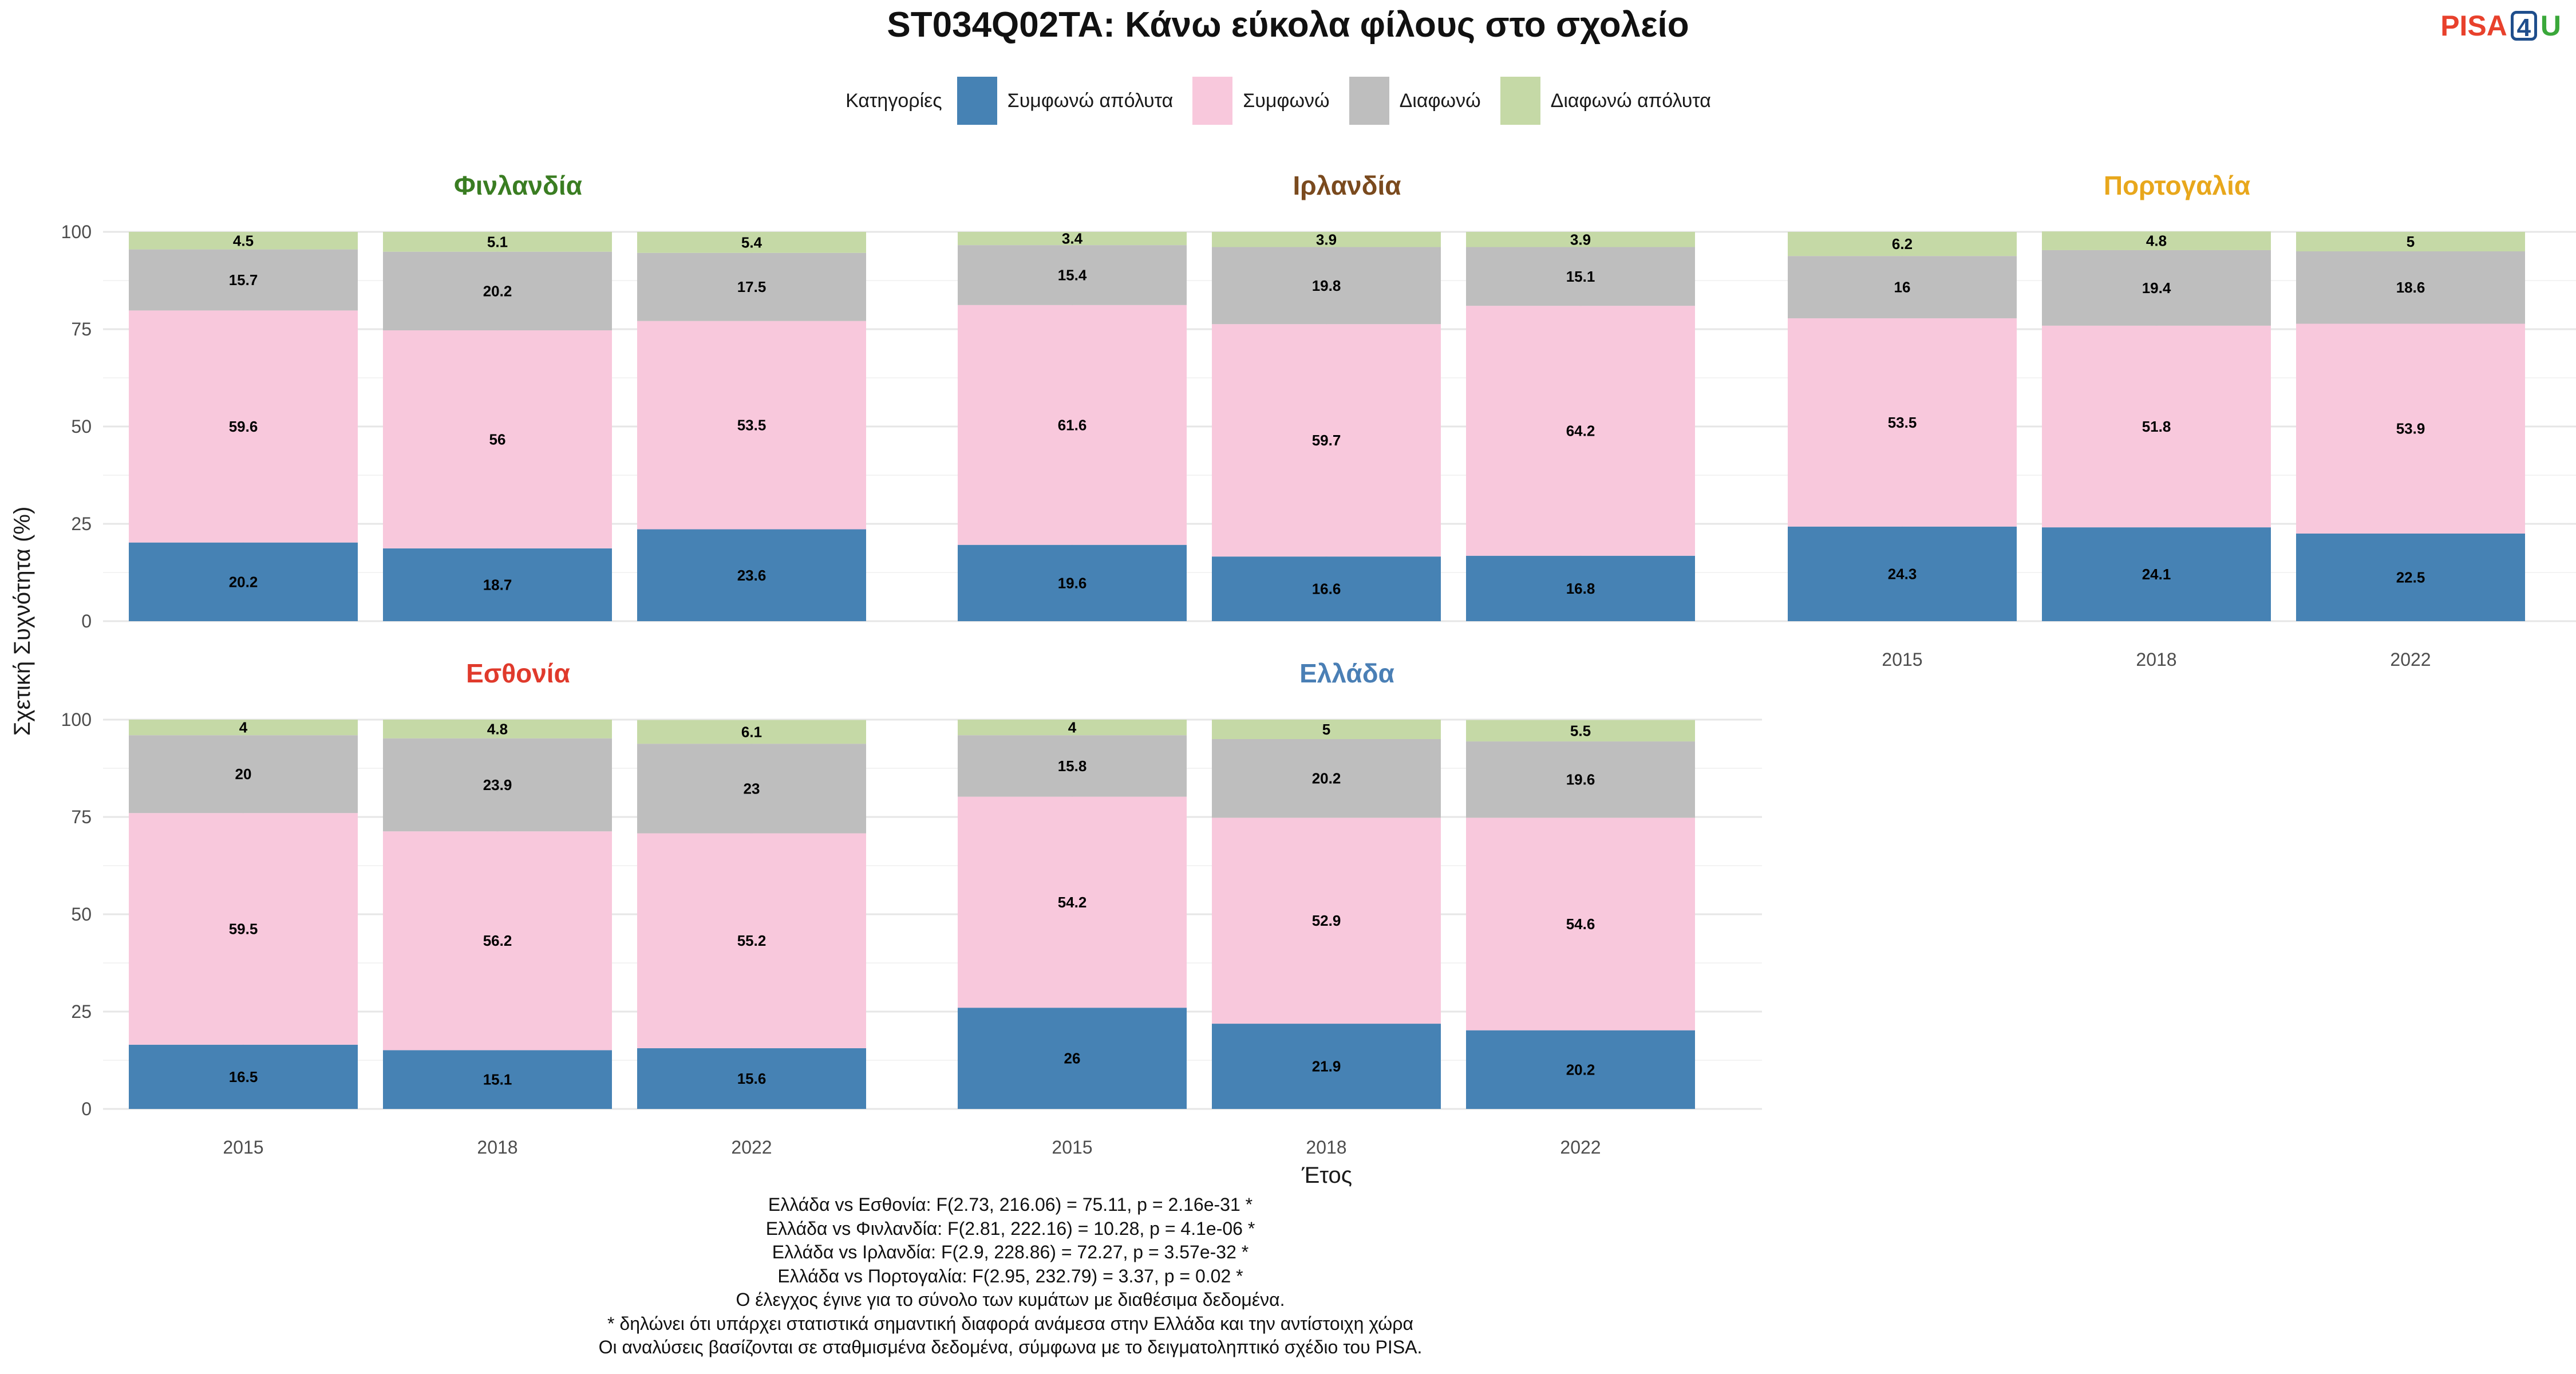 The width and height of the screenshot is (2576, 1374). I want to click on legend-item-disagree: Διαφωνώ, so click(1415, 101).